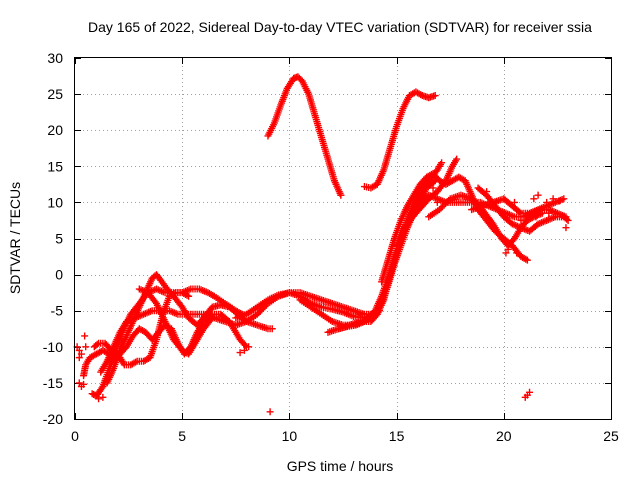 This screenshot has height=480, width=640. What do you see at coordinates (55, 202) in the screenshot?
I see `y-tick-label: 10` at bounding box center [55, 202].